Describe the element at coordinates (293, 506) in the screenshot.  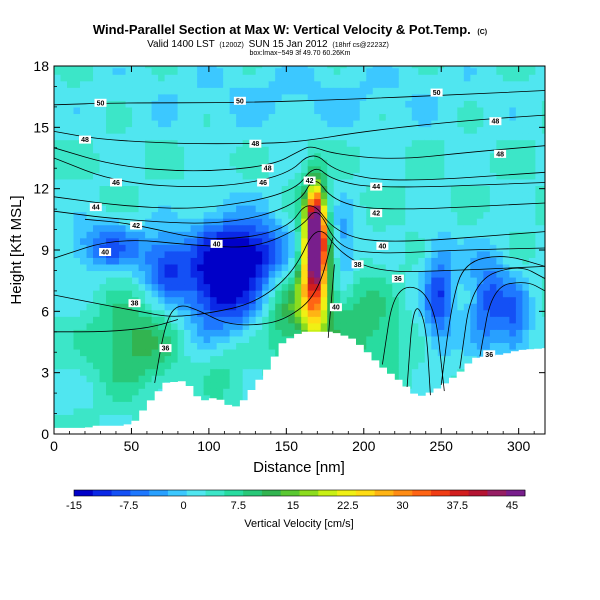
I see `colorbar-tick-label: 15` at that location.